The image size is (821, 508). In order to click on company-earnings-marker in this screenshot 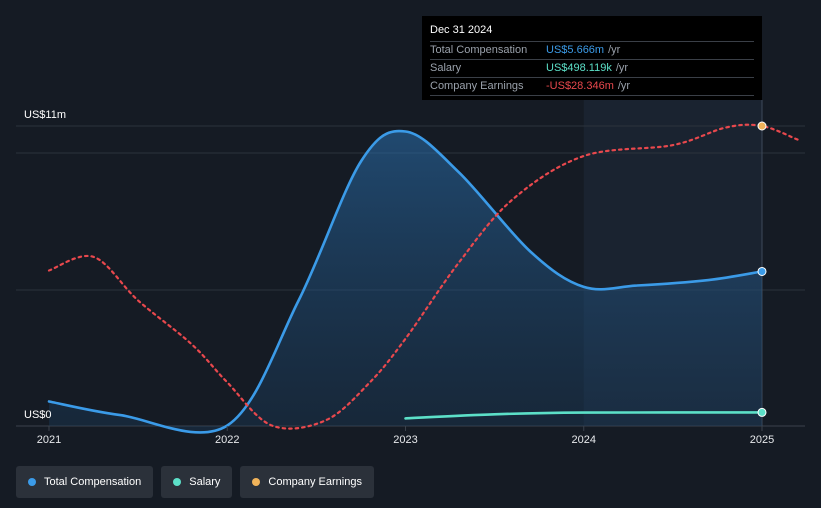, I will do `click(762, 126)`.